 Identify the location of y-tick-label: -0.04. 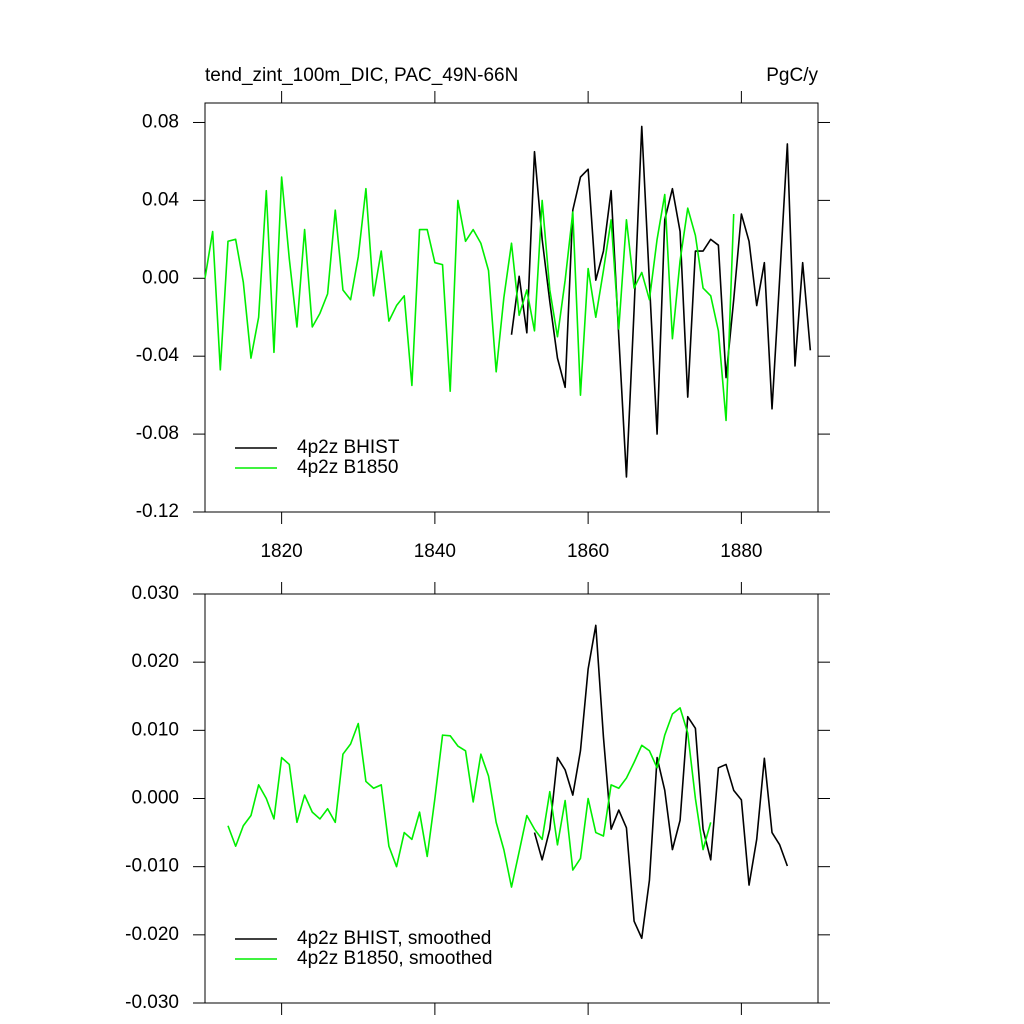
(158, 355).